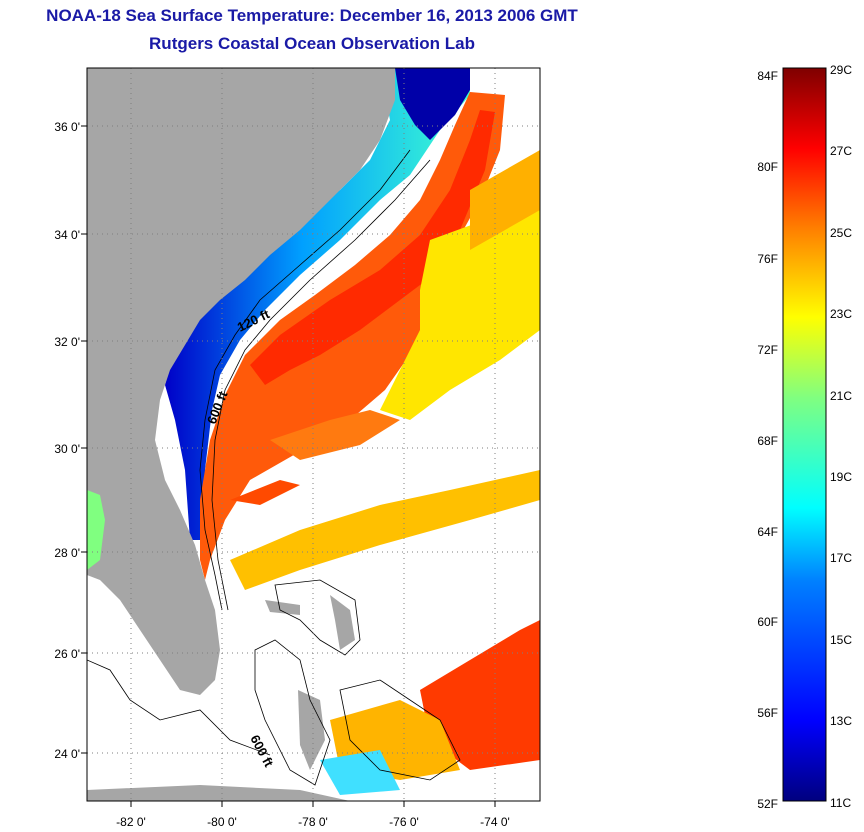  Describe the element at coordinates (767, 259) in the screenshot. I see `colorbar-f-label: 76F` at that location.